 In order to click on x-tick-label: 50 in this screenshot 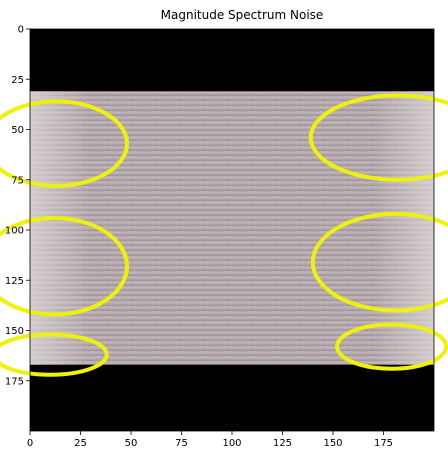, I will do `click(131, 443)`.